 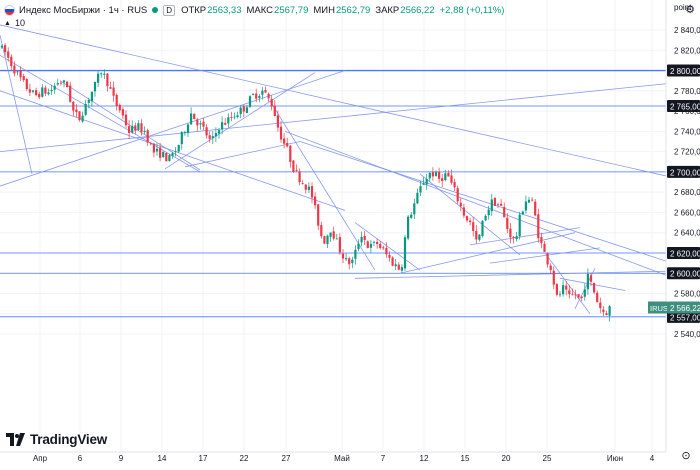 What do you see at coordinates (7, 23) in the screenshot?
I see `collapse-caret-icon: ▲` at bounding box center [7, 23].